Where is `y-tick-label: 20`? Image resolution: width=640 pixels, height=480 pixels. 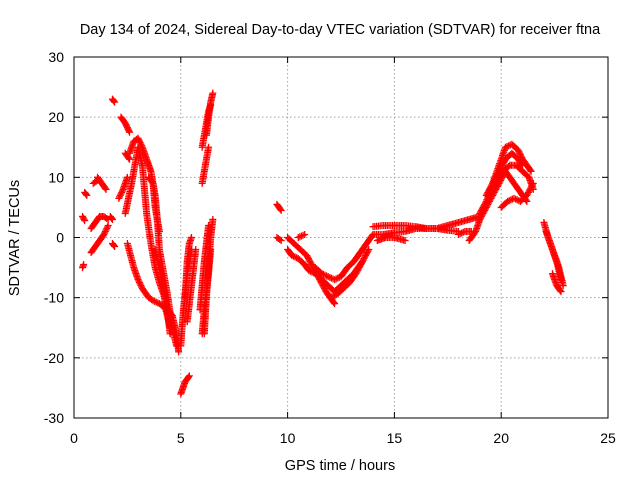
y-tick-label: 20 is located at coordinates (56, 117).